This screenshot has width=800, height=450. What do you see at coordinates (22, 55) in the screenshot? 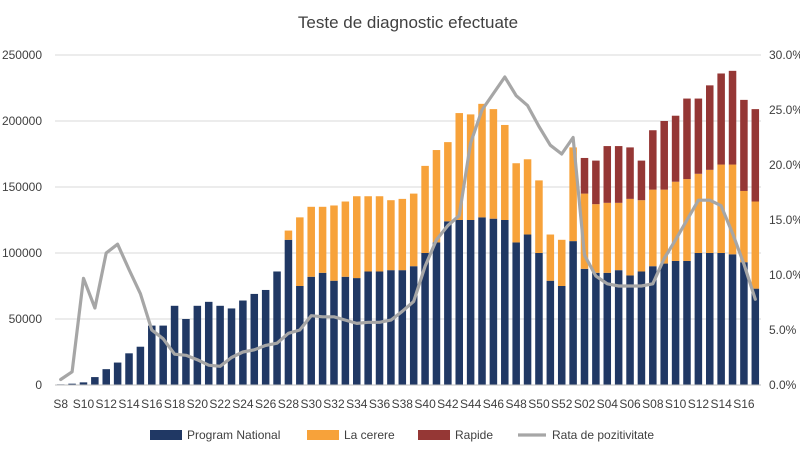
I see `y-left-tick-label: 250000` at bounding box center [22, 55].